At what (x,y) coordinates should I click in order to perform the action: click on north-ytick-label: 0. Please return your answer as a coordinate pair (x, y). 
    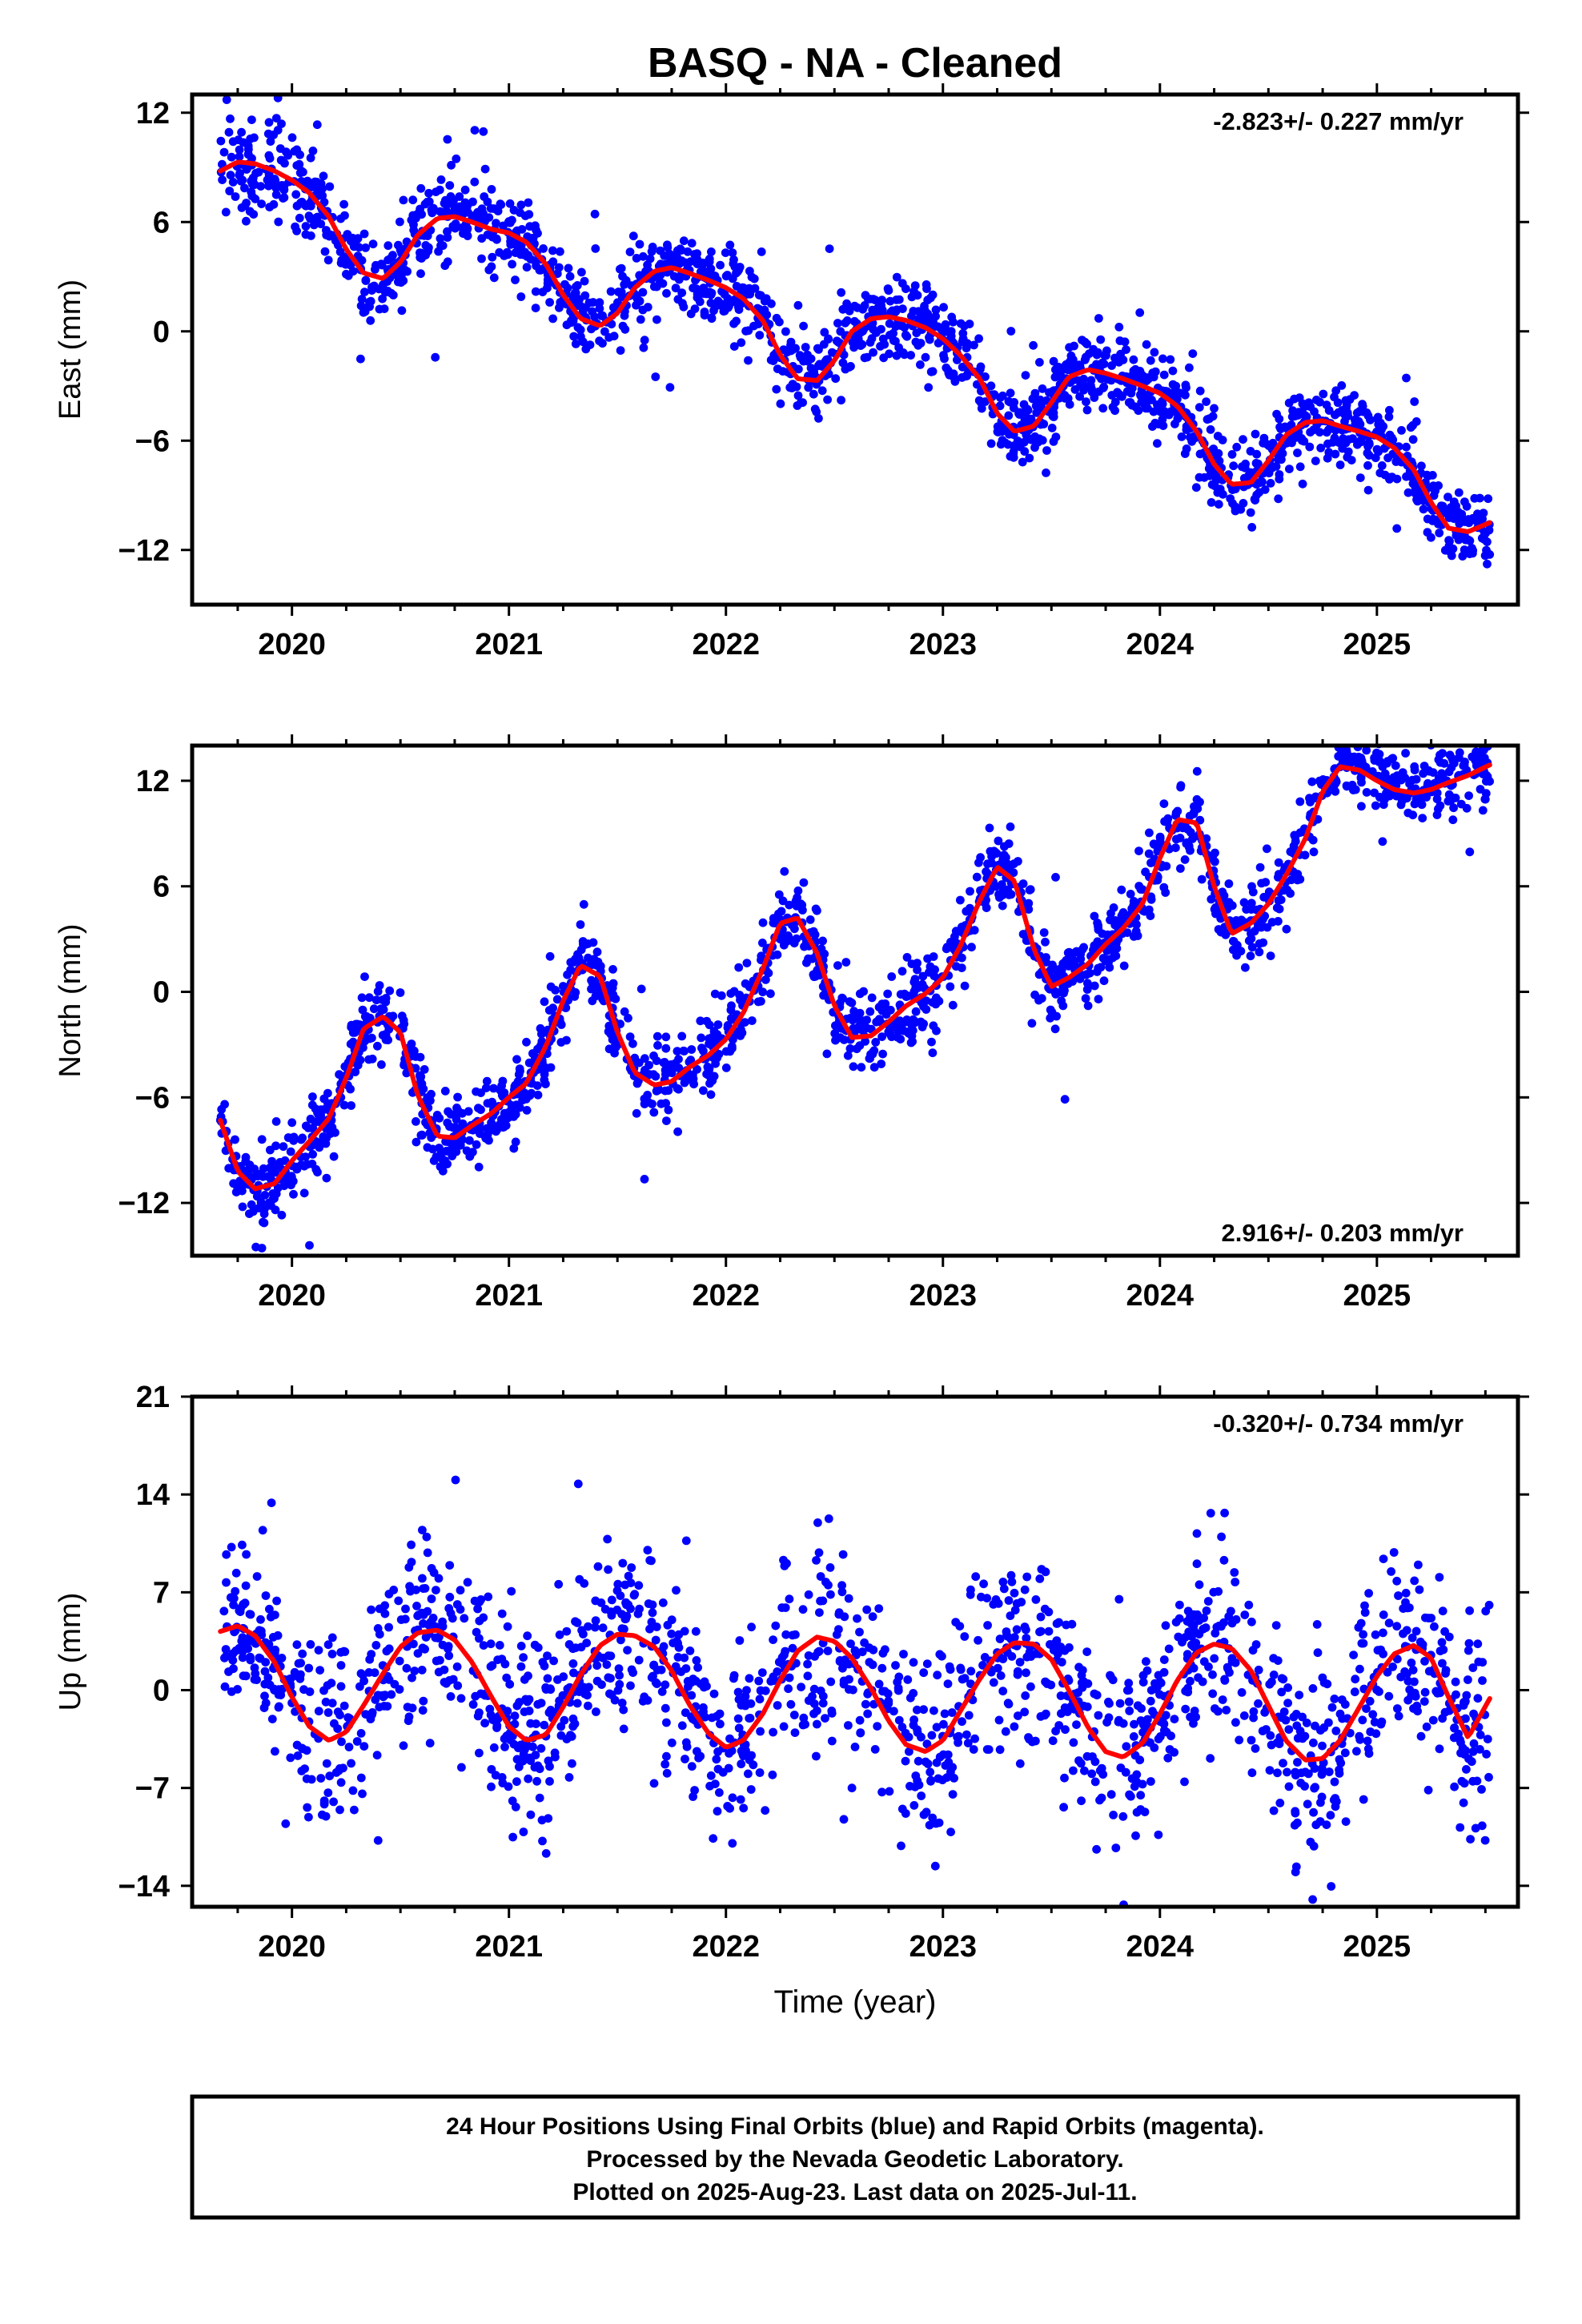
    Looking at the image, I should click on (161, 993).